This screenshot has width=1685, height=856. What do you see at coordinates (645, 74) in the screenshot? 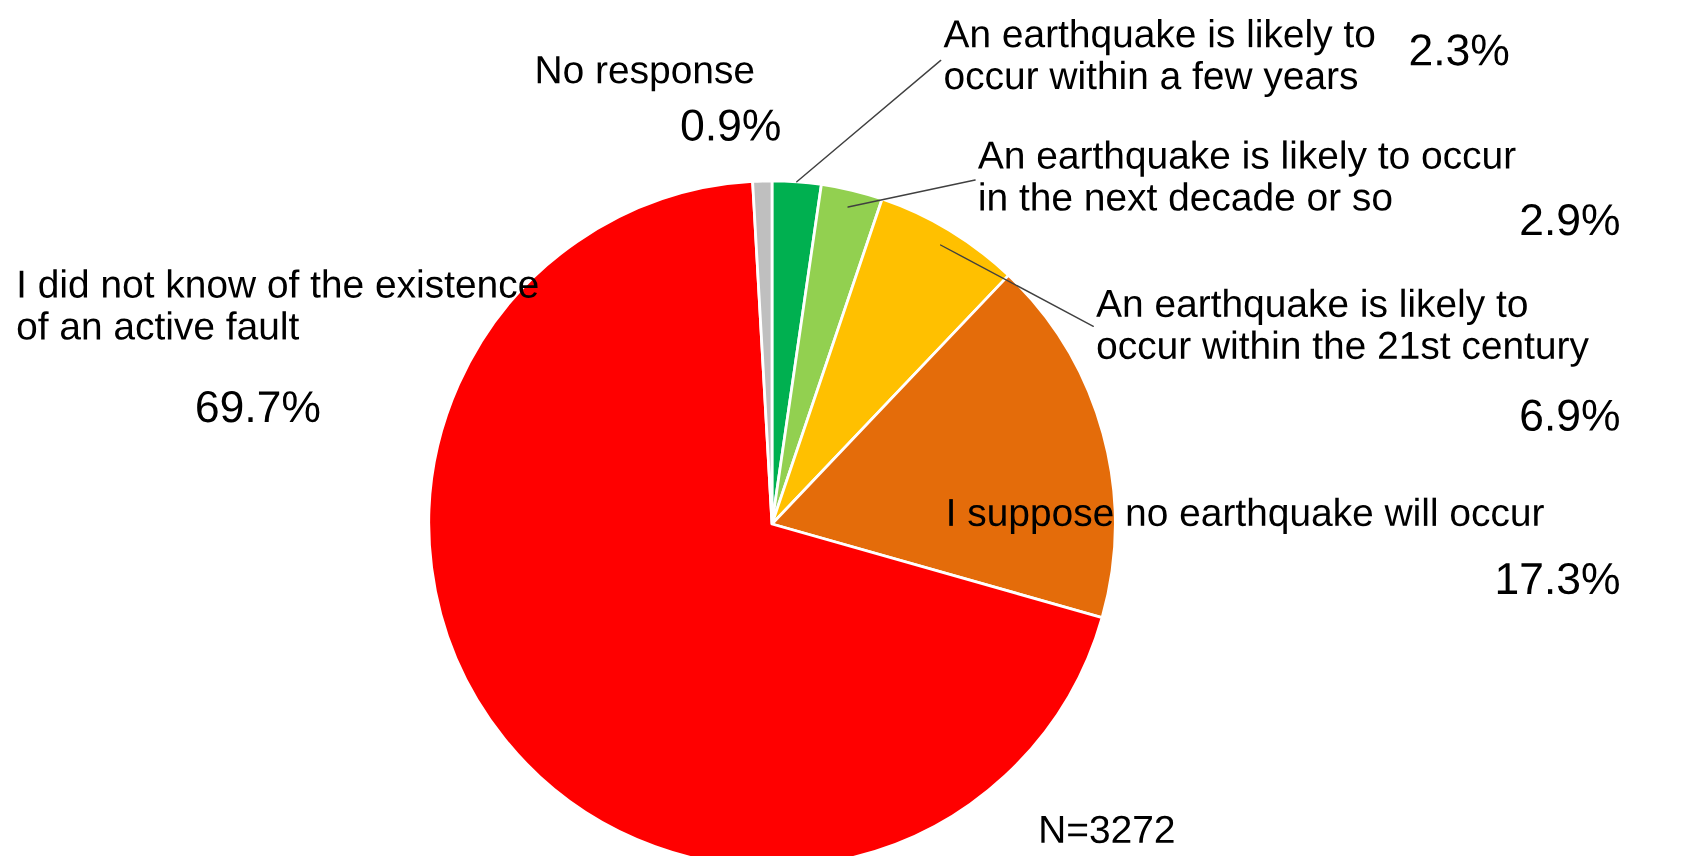
I see `slice-label: No response` at bounding box center [645, 74].